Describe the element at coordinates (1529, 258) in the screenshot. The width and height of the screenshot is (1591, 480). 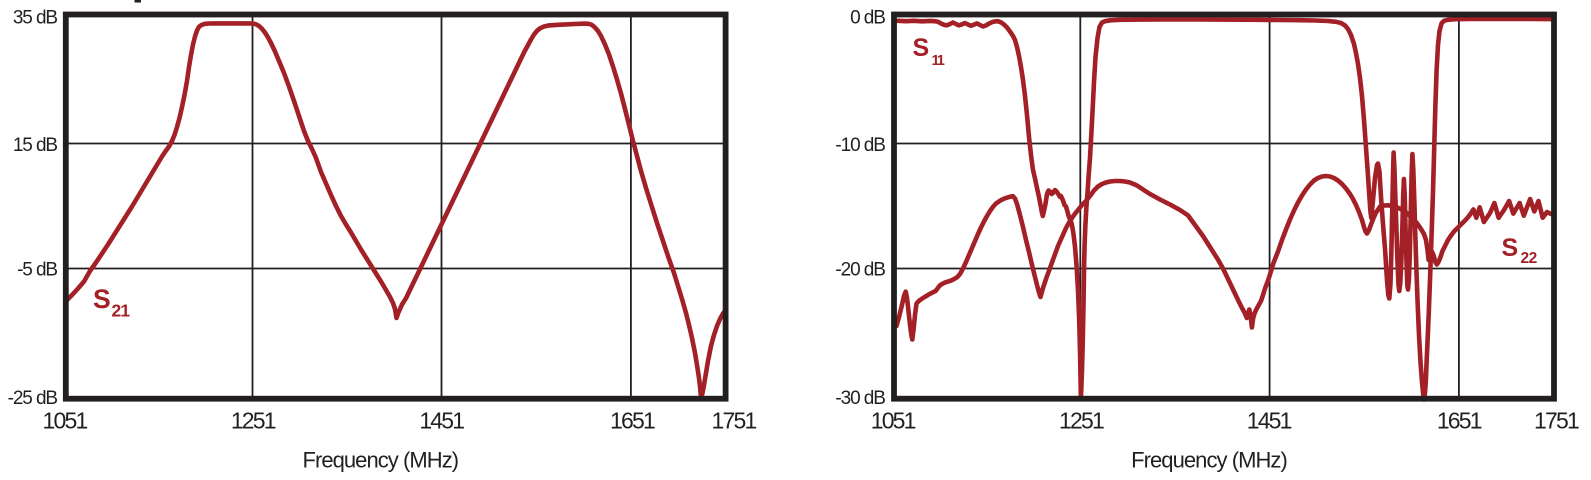
I see `svg-text: 22` at that location.